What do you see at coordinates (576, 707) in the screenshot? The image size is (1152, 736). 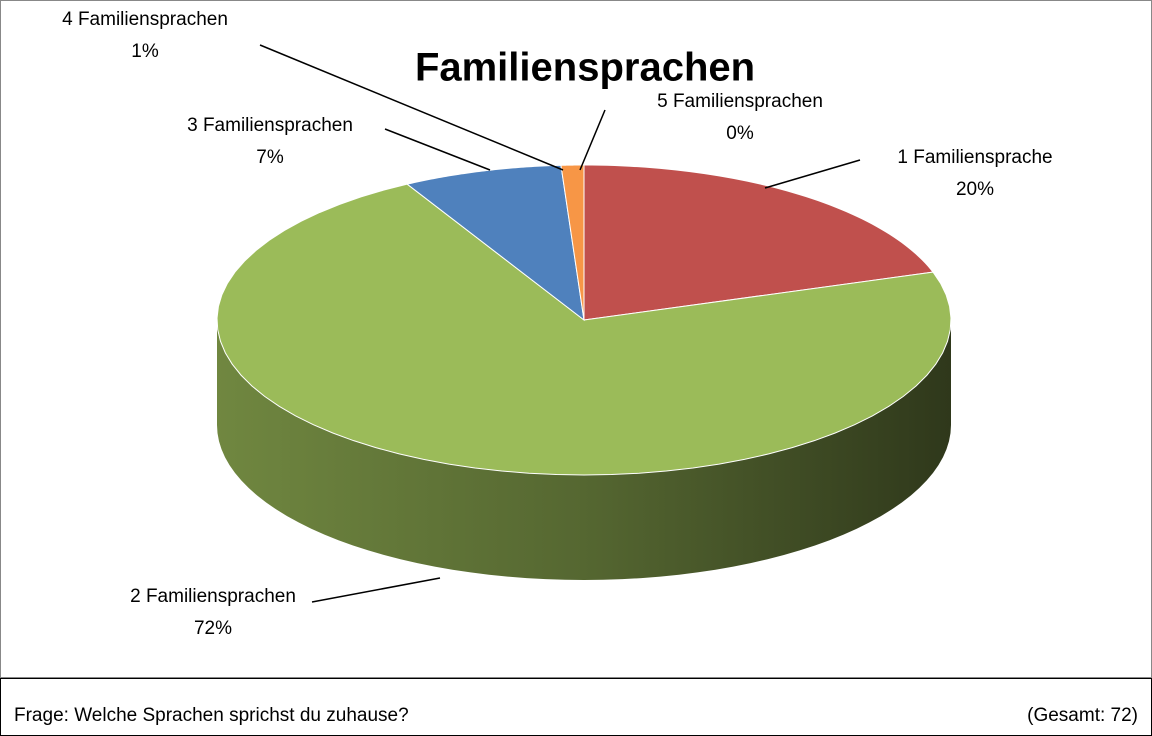 I see `footer-frame` at bounding box center [576, 707].